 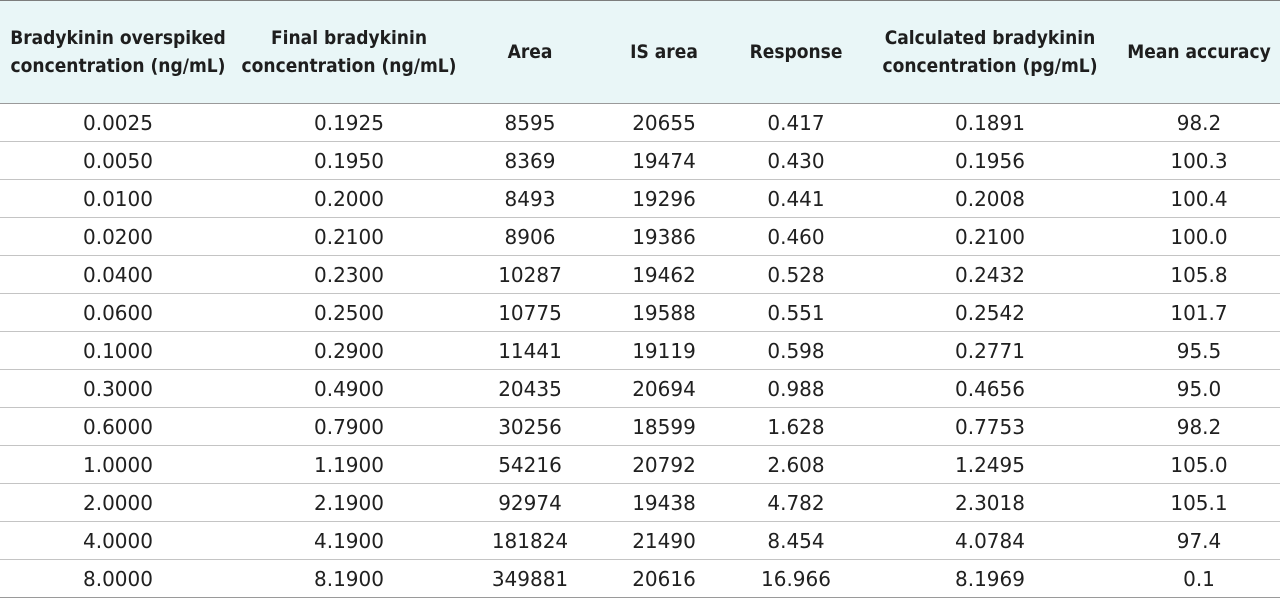 What do you see at coordinates (118, 160) in the screenshot?
I see `cell-overspiked-concentration: 0.0050` at bounding box center [118, 160].